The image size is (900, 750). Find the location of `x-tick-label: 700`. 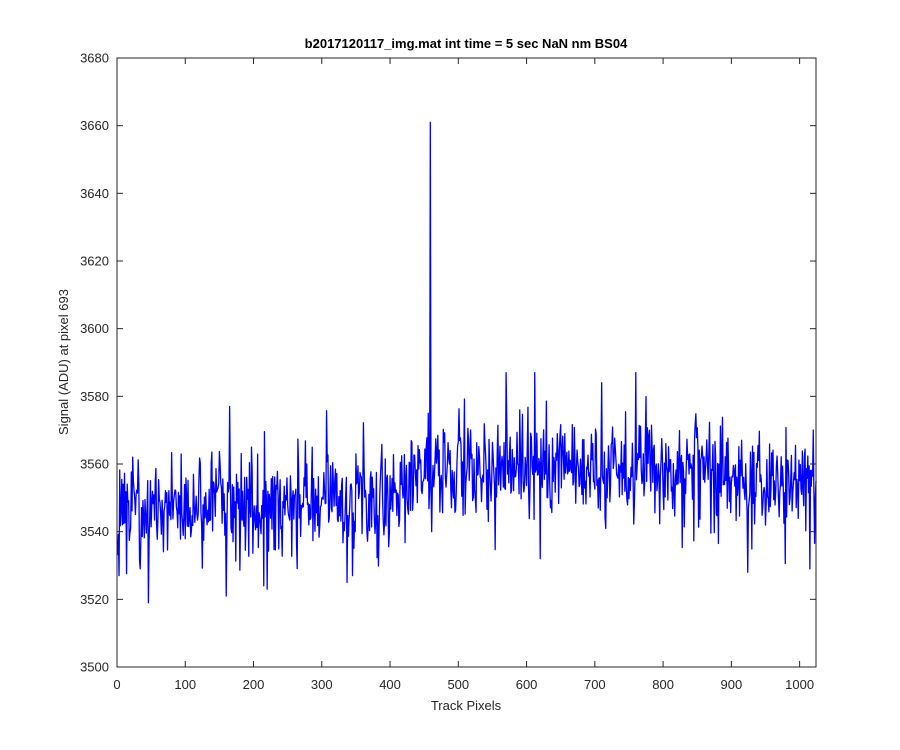

x-tick-label: 700 is located at coordinates (595, 684).